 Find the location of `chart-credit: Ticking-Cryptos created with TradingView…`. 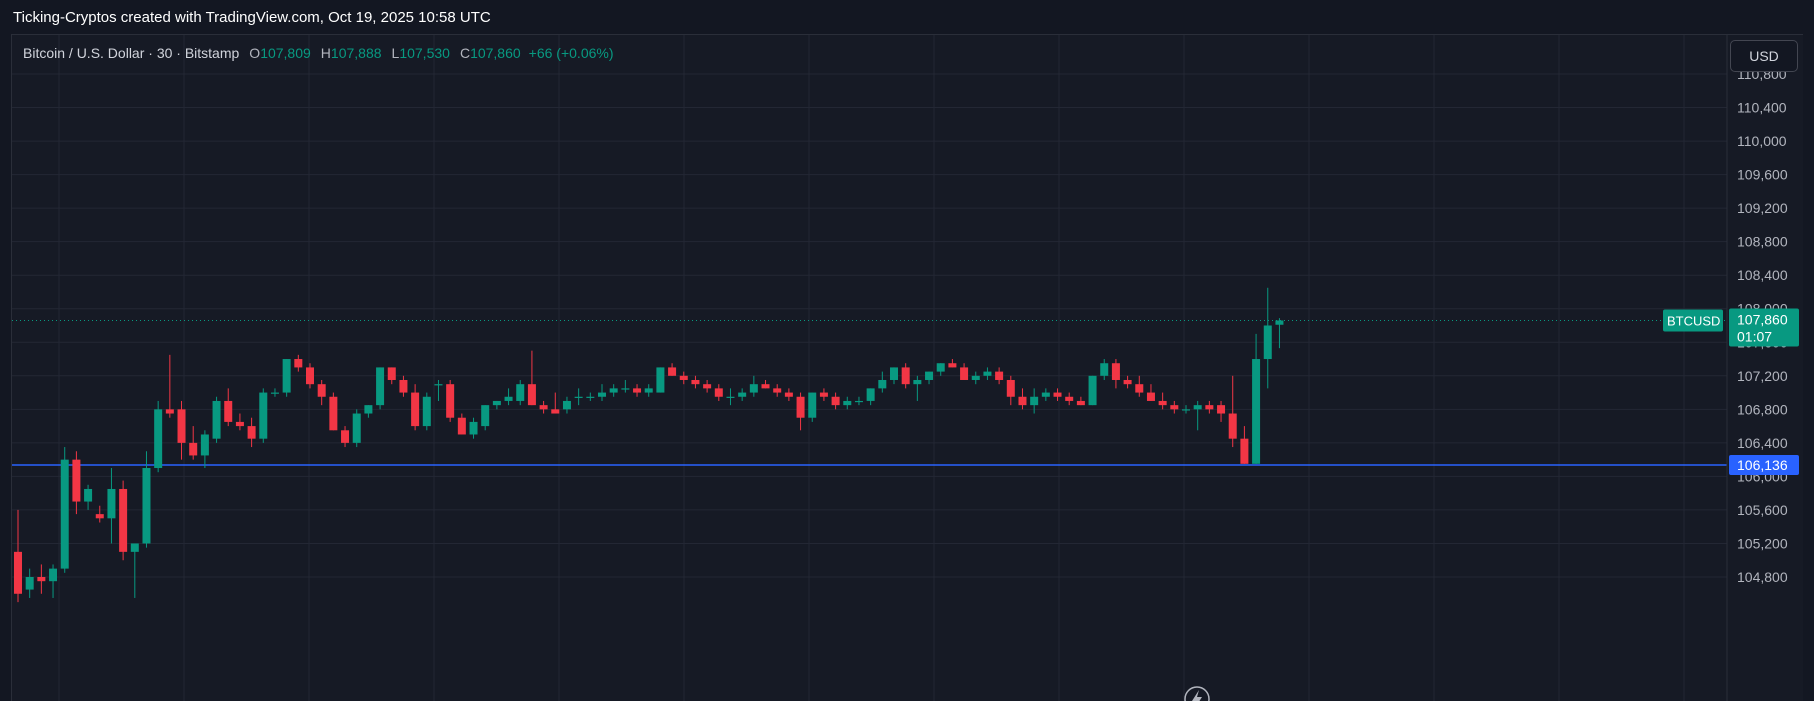

chart-credit: Ticking-Cryptos created with TradingView… is located at coordinates (252, 17).